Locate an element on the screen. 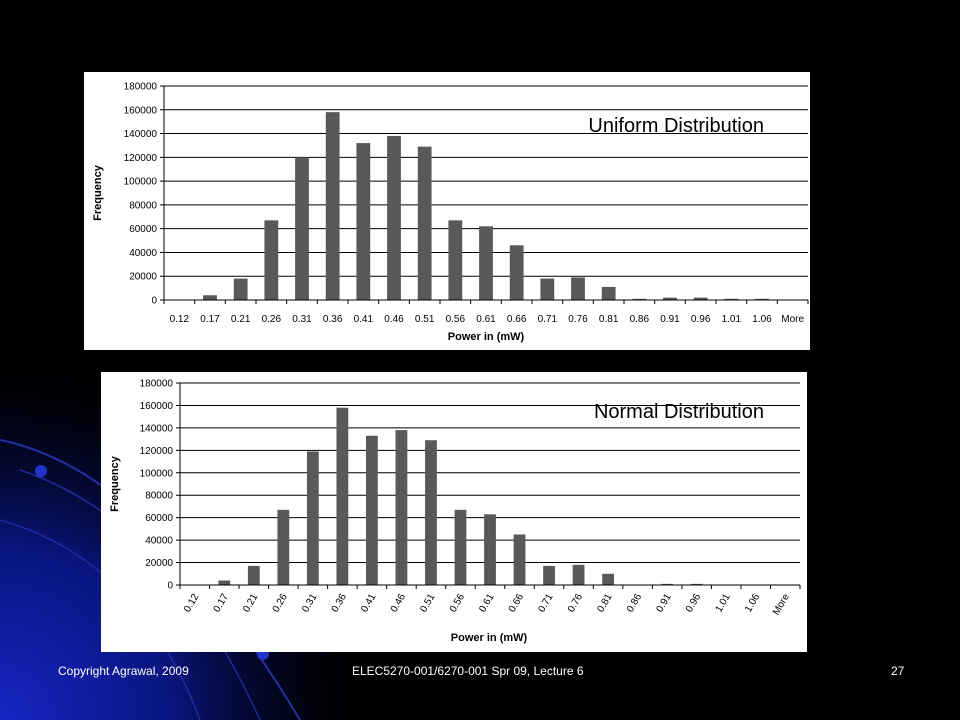 The height and width of the screenshot is (720, 960). x-tick-label: 0.91 is located at coordinates (670, 319).